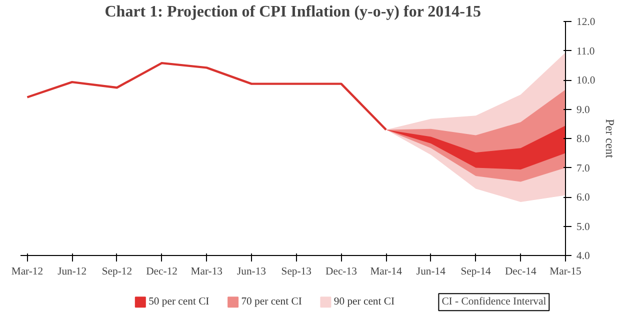 Image resolution: width=625 pixels, height=333 pixels. Describe the element at coordinates (296, 272) in the screenshot. I see `x-tick-label: Sep-13` at that location.